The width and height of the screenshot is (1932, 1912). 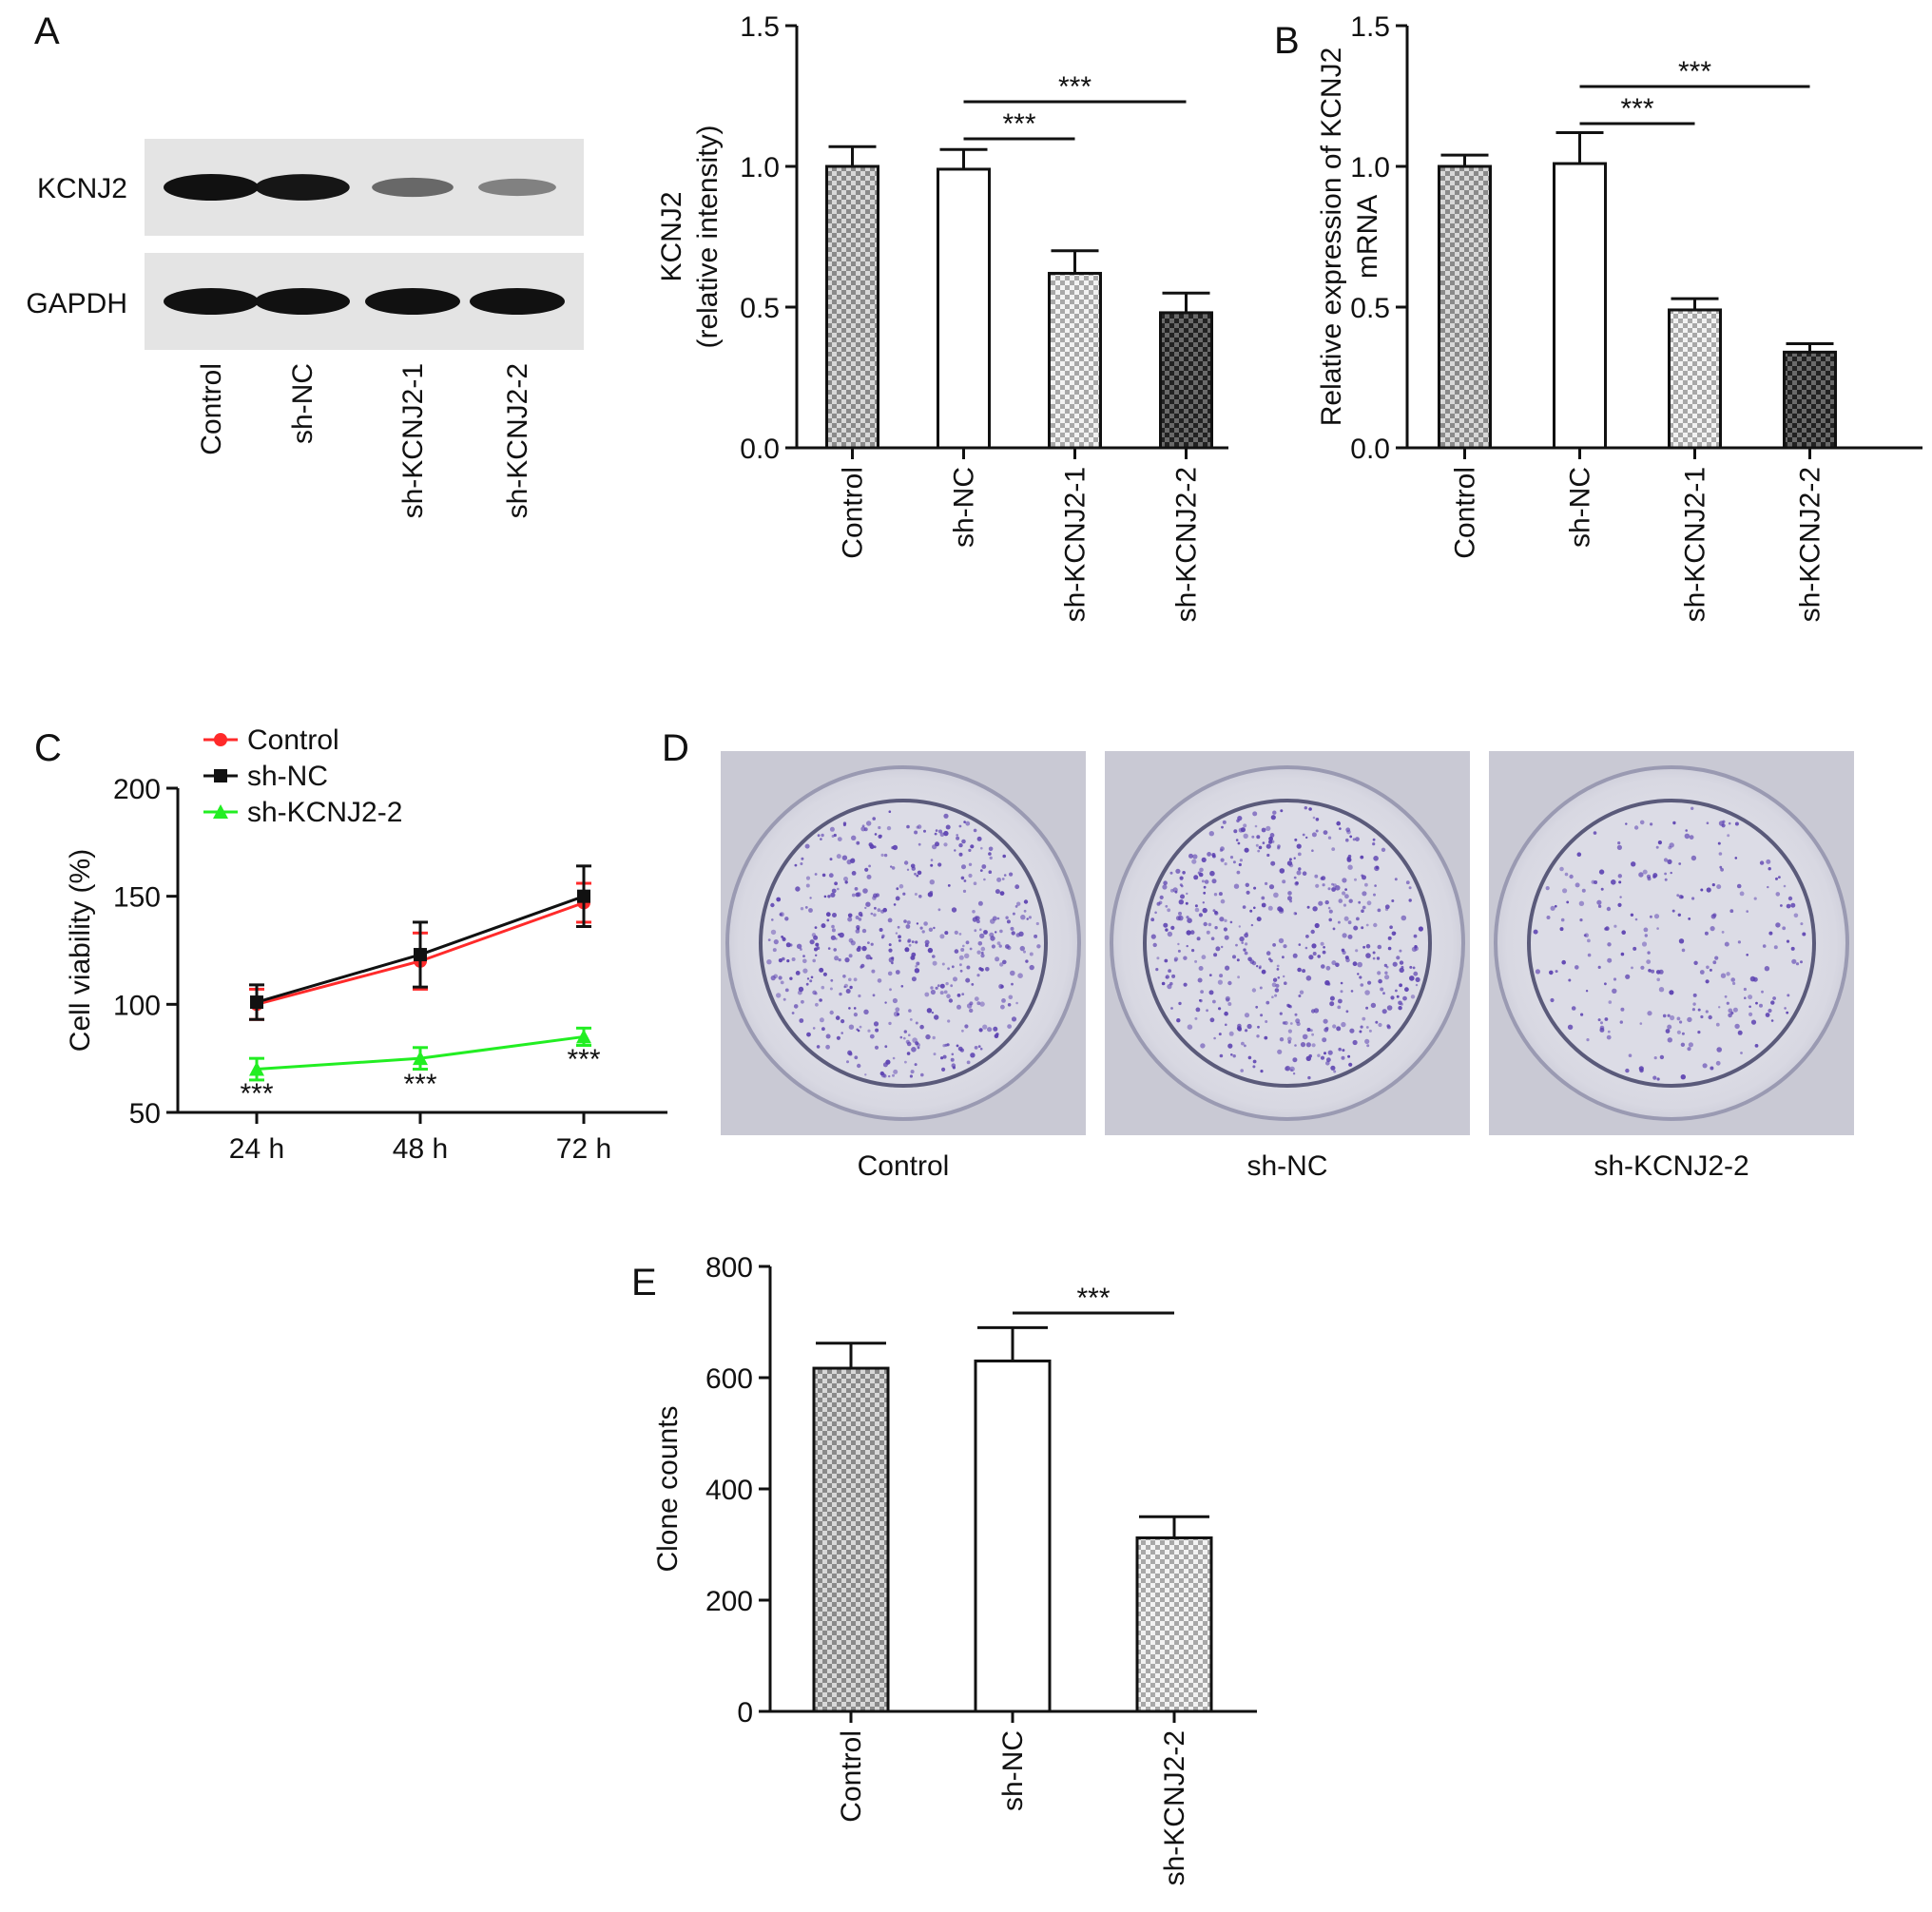 What do you see at coordinates (324, 812) in the screenshot?
I see `legend-label-sh-kcnj2-2: sh-KCNJ2-2` at bounding box center [324, 812].